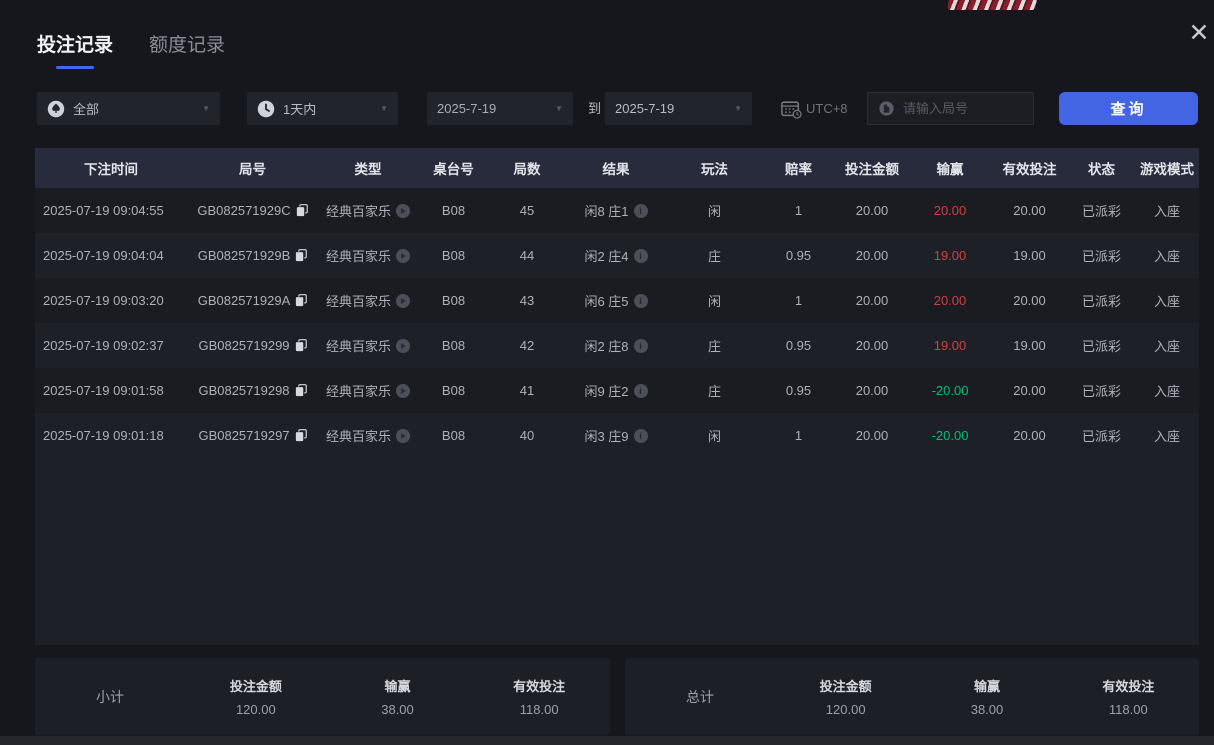 The height and width of the screenshot is (745, 1214). I want to click on round-id-cell: GB0825719297, so click(252, 435).